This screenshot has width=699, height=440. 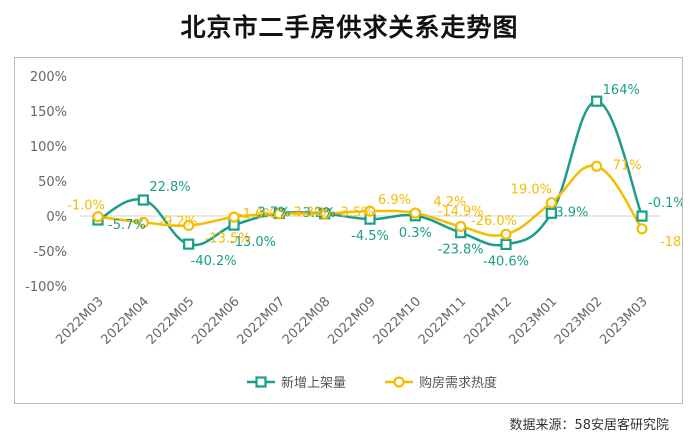 What do you see at coordinates (589, 425) in the screenshot?
I see `data-source-note: 数据来源：58安居客研究院` at bounding box center [589, 425].